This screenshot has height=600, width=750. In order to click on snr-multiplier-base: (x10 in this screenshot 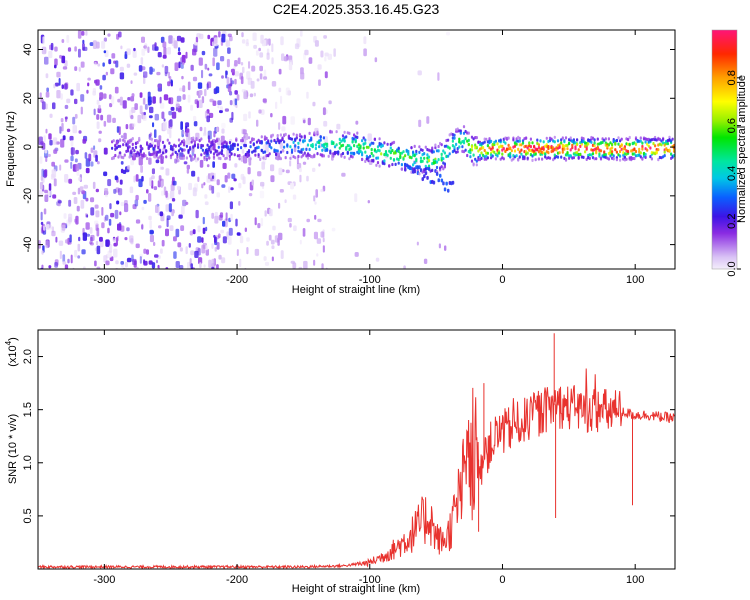, I will do `click(13, 355)`.